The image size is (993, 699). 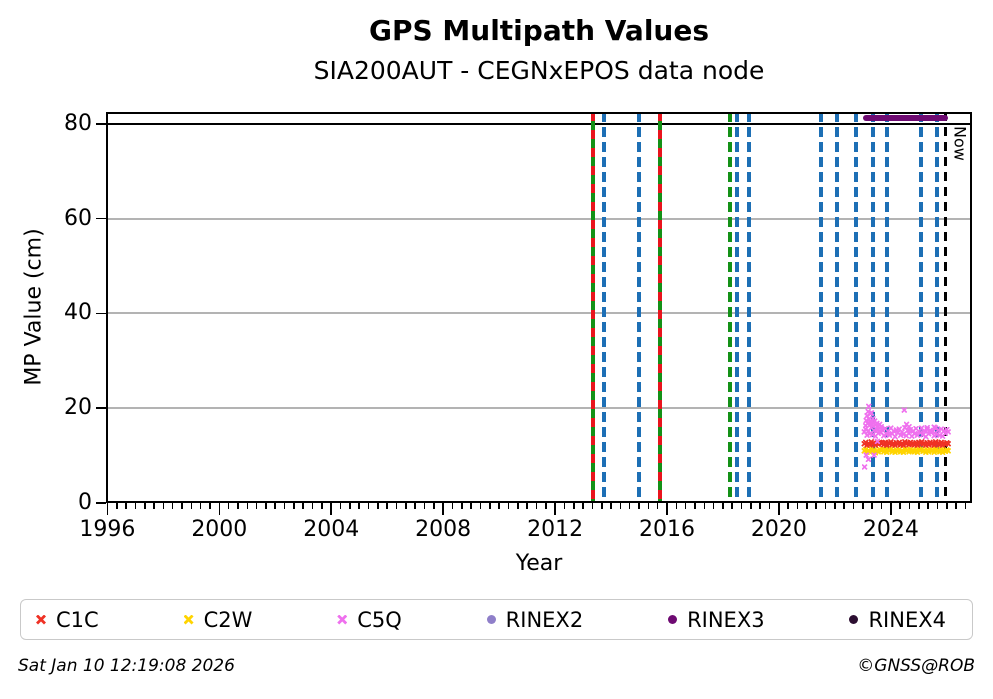 I want to click on y-tick, so click(x=101, y=408).